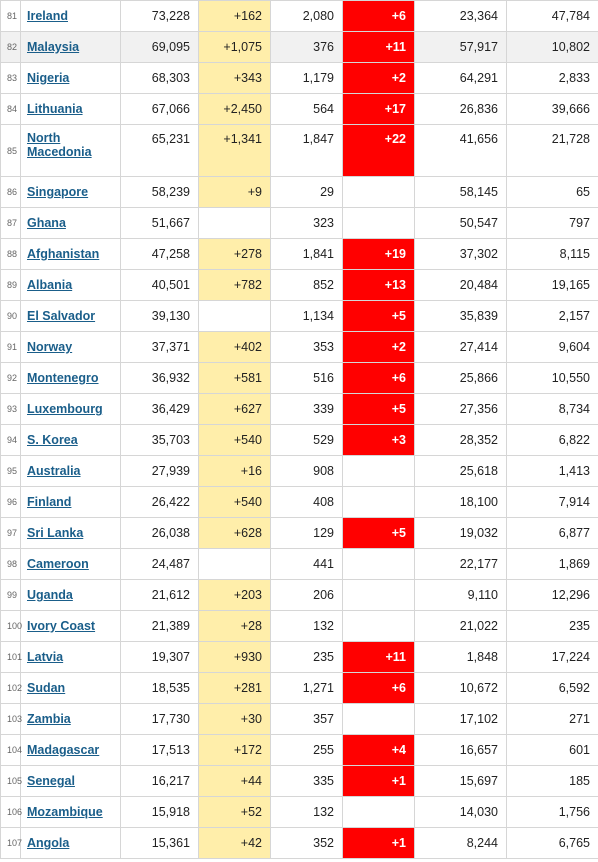 The height and width of the screenshot is (862, 598). Describe the element at coordinates (61, 626) in the screenshot. I see `country-link: Ivory Coast` at that location.